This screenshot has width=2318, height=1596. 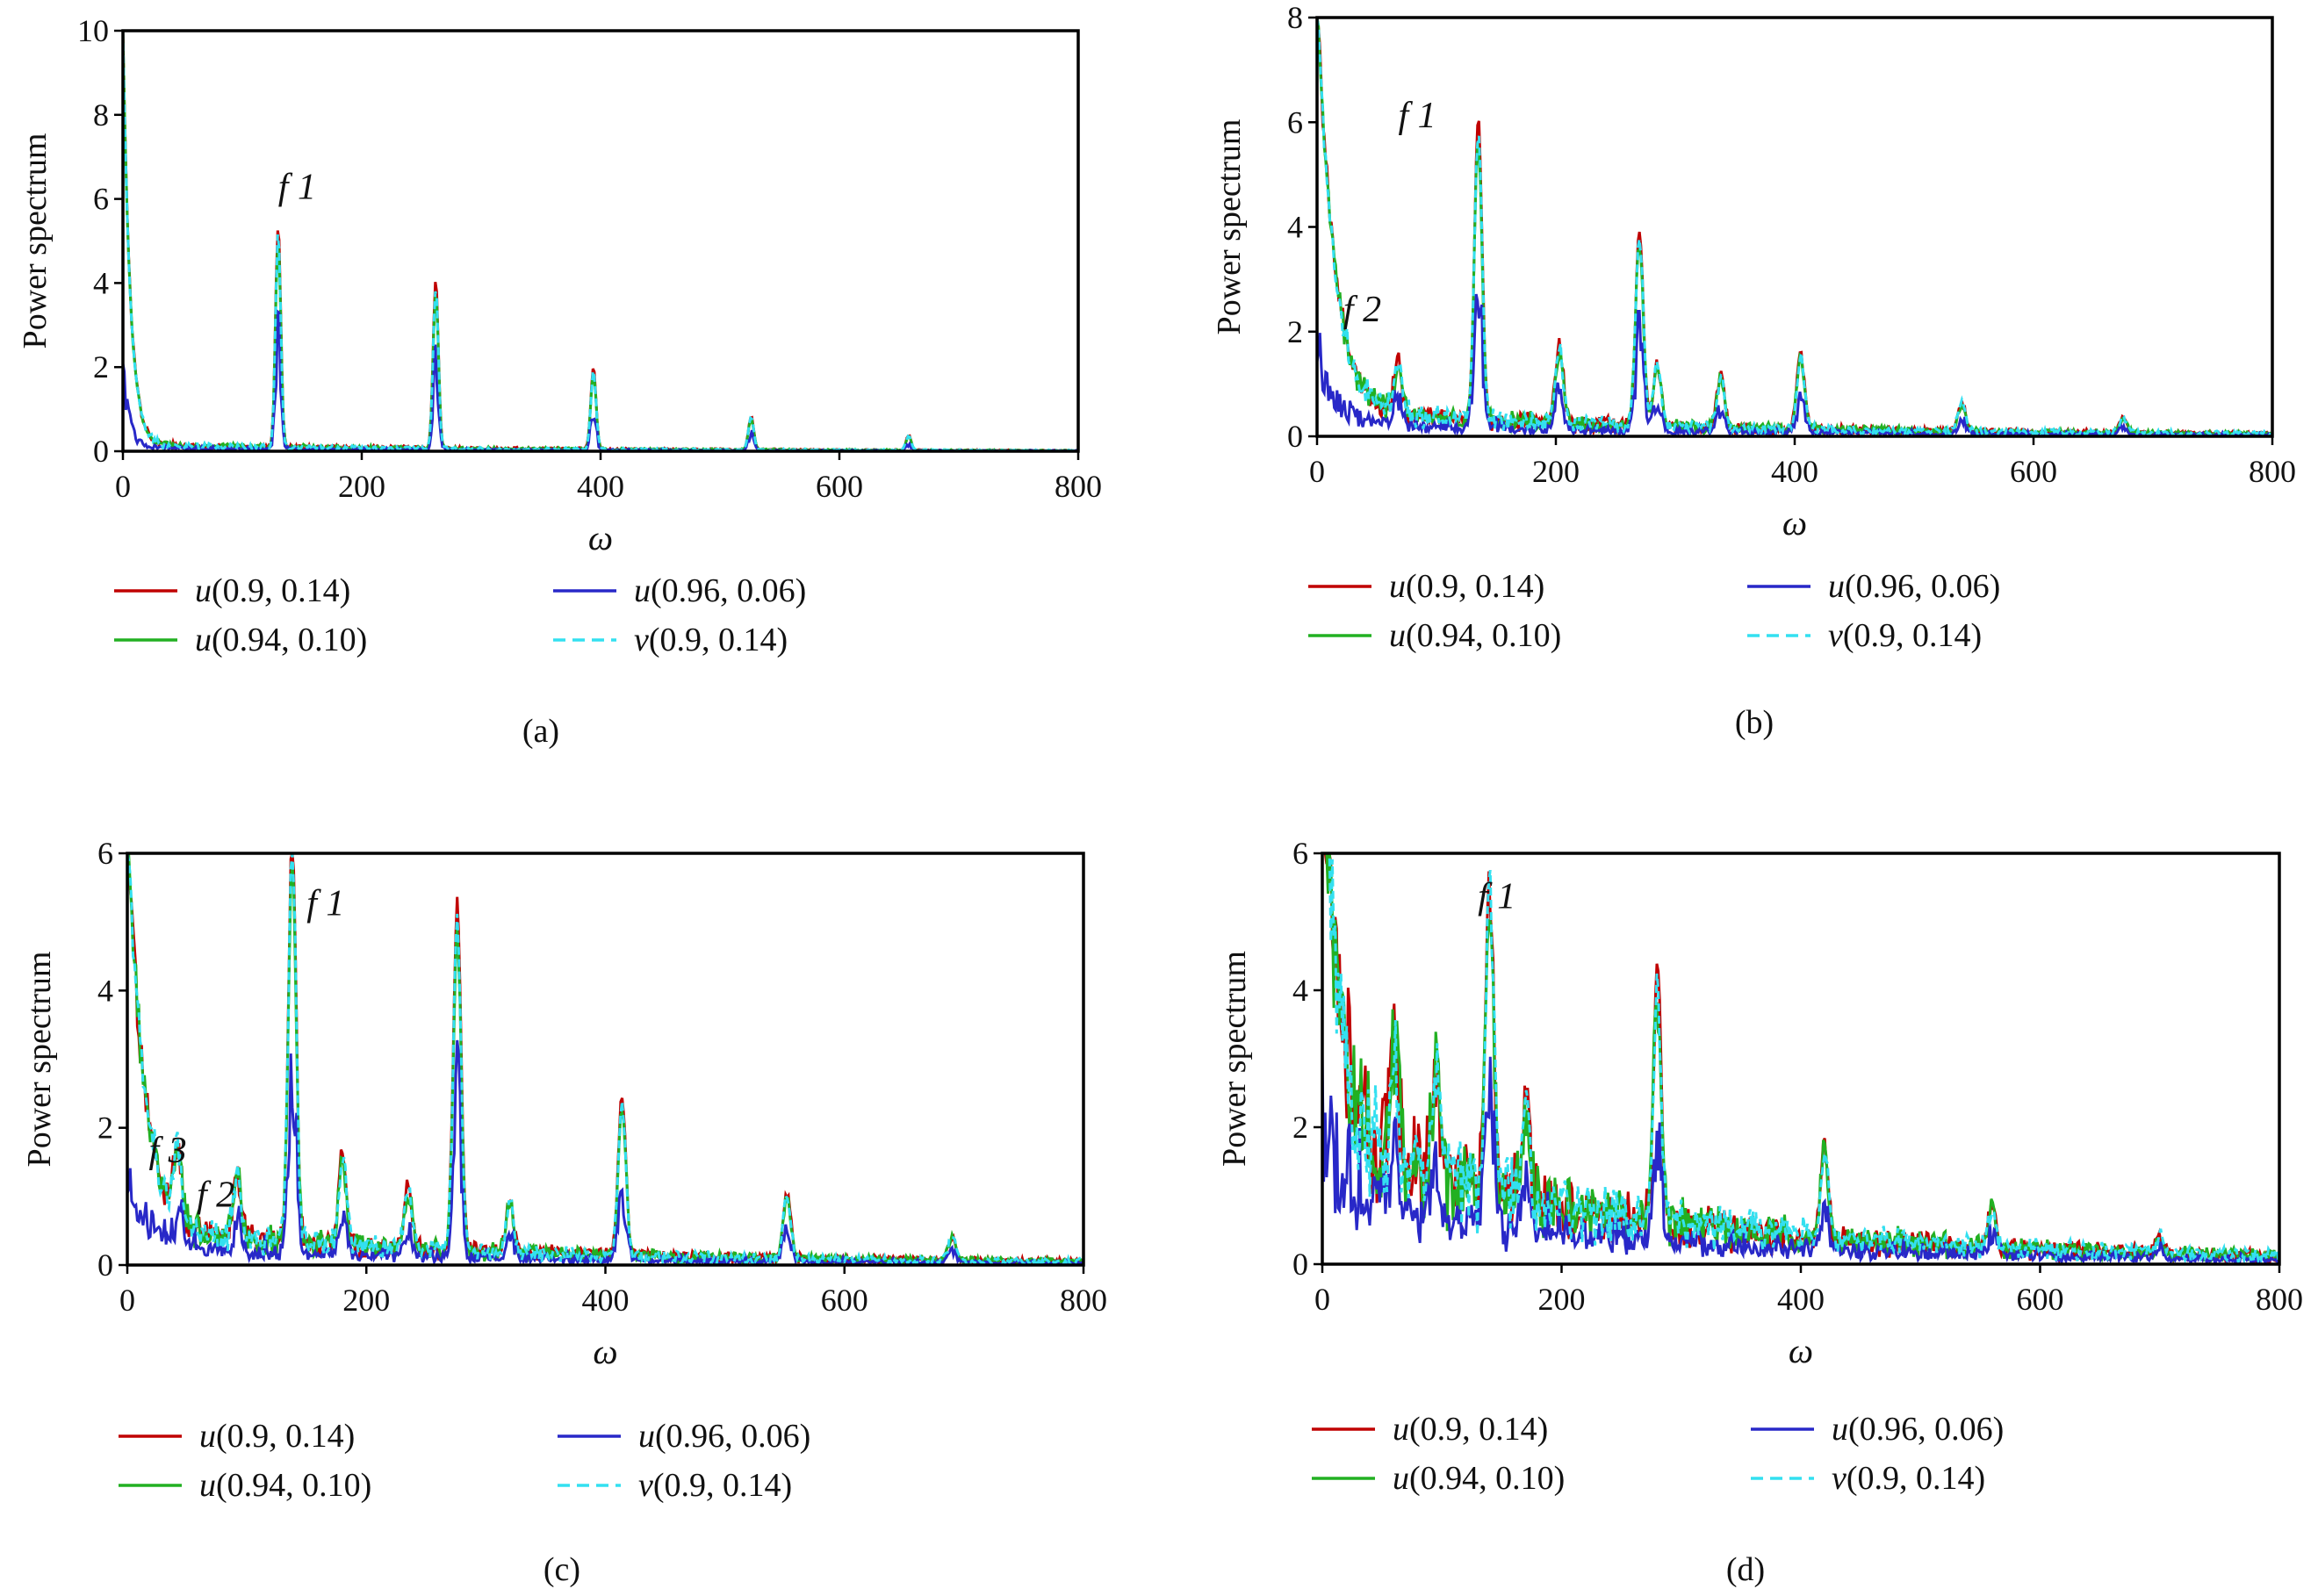 I want to click on peak-annotation: f 3, so click(x=168, y=1151).